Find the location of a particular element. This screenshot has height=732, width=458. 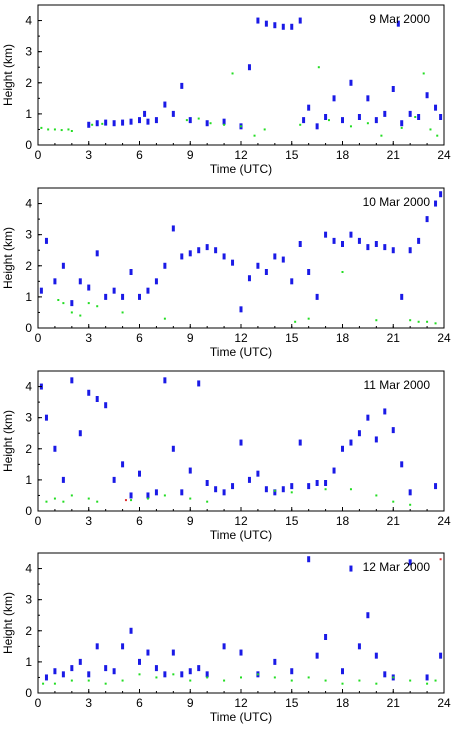

x-tick-label: 6 is located at coordinates (139, 521).